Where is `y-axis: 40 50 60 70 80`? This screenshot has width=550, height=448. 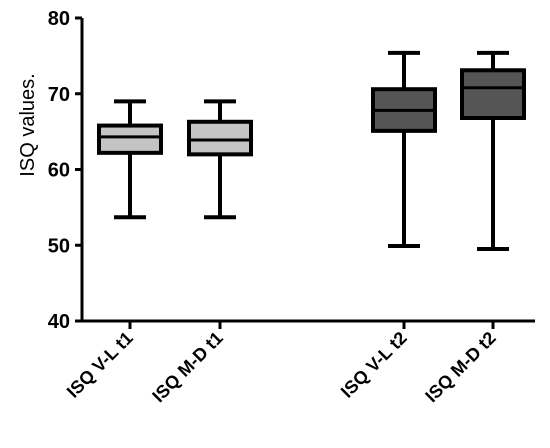 y-axis: 40 50 60 70 80 is located at coordinates (66, 170).